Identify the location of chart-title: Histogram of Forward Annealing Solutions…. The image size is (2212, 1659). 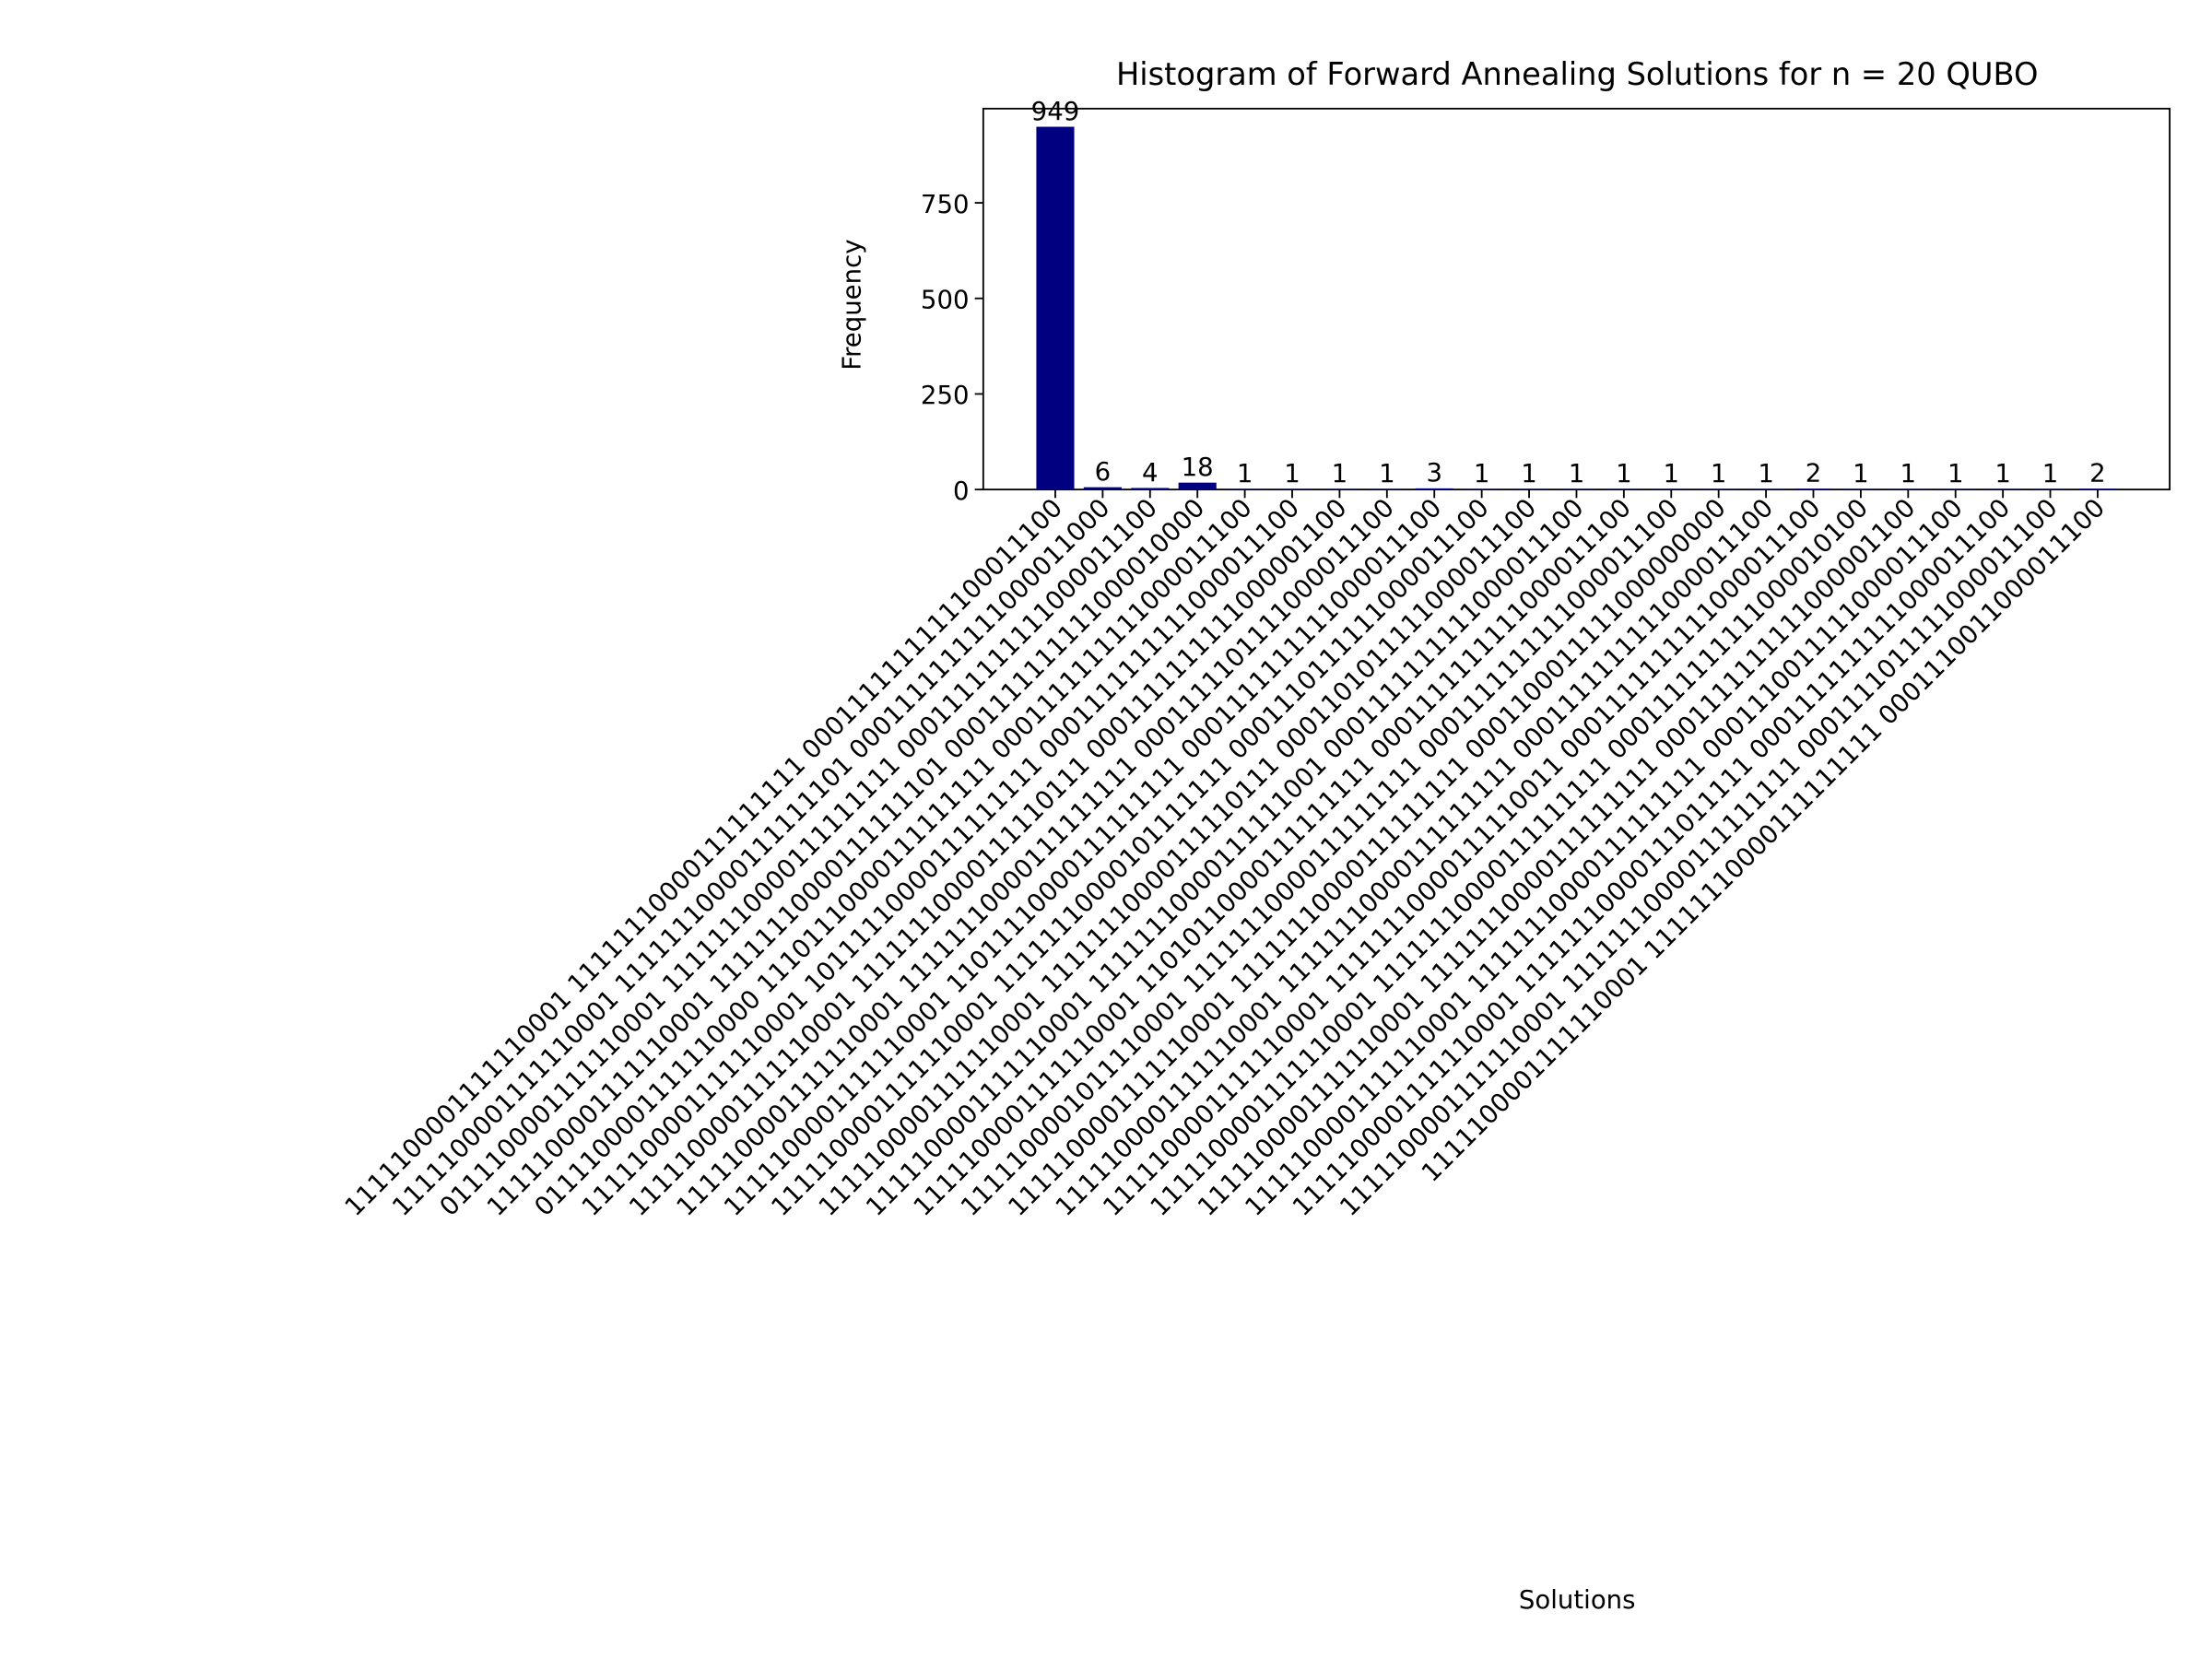
(1577, 74).